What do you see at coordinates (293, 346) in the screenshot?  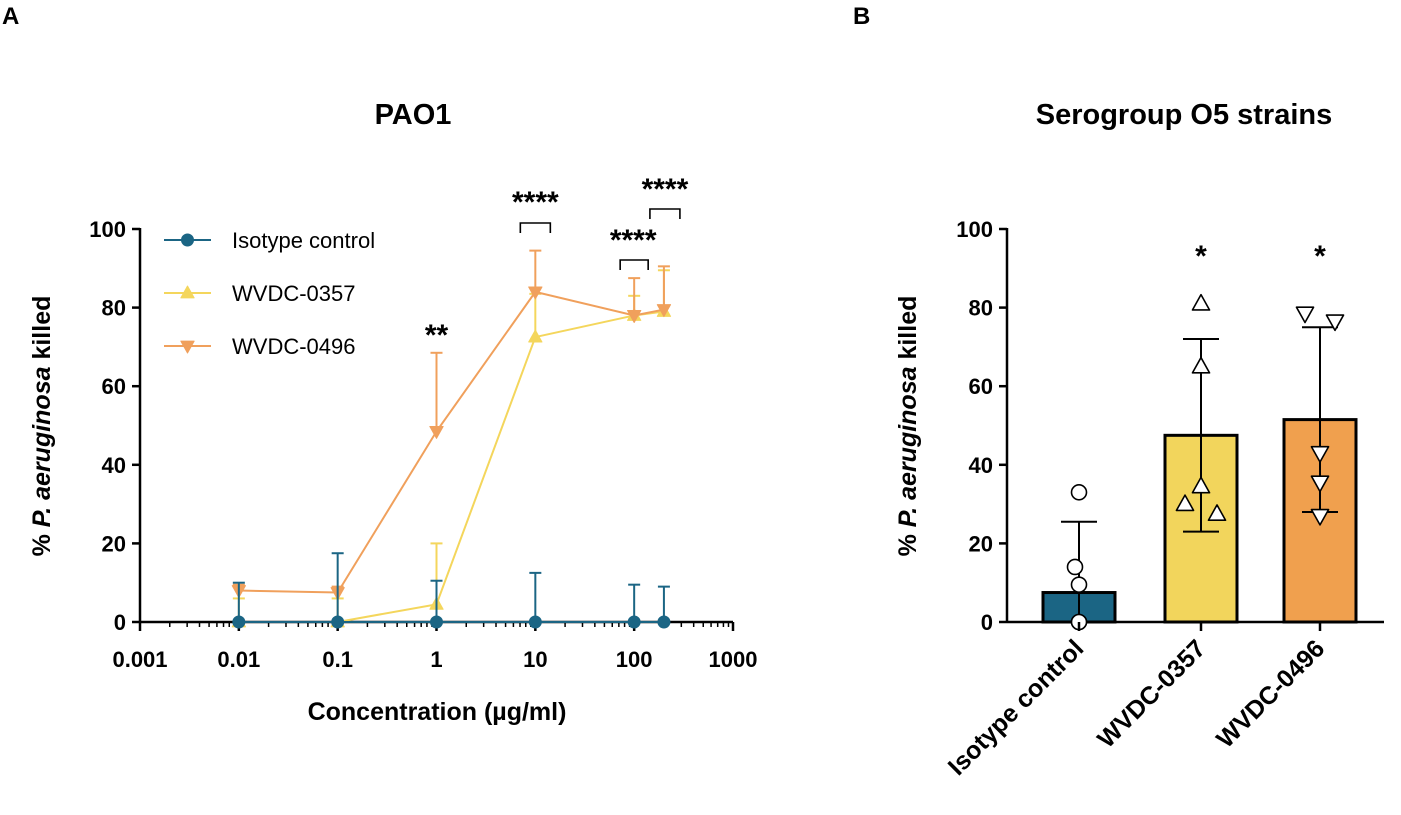 I see `legend-label: WVDC-0496` at bounding box center [293, 346].